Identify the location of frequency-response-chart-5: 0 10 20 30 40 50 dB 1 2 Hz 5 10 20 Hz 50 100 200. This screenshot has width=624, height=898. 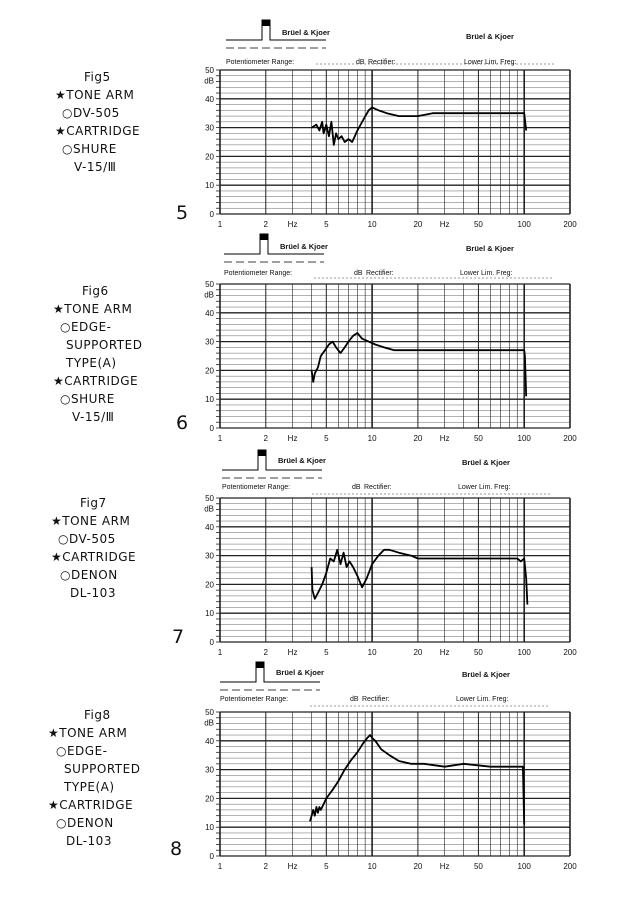
(390, 147).